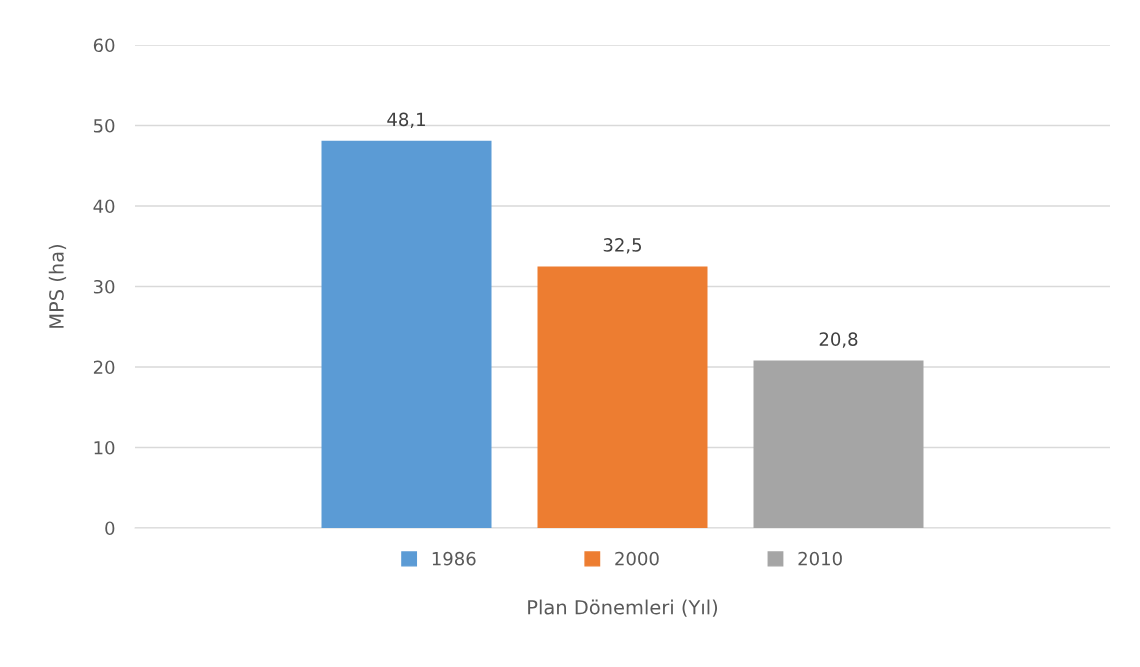 The width and height of the screenshot is (1140, 667). Describe the element at coordinates (623, 608) in the screenshot. I see `x-axis-title: Plan Dönemleri (Yıl)` at that location.